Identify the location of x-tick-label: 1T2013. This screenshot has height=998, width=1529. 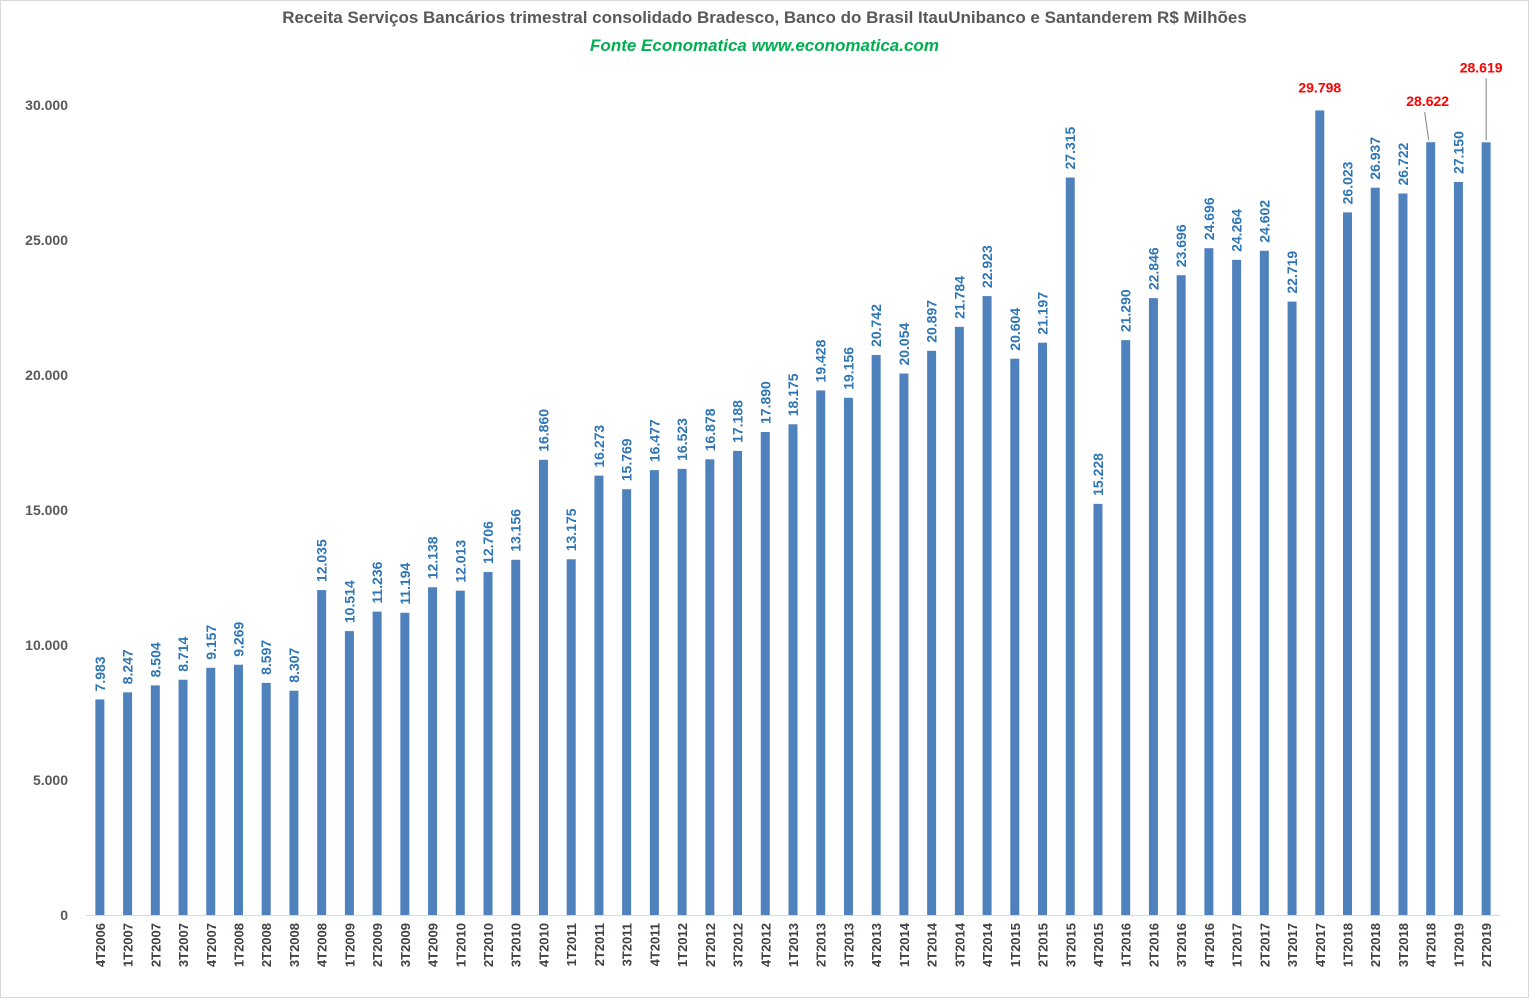
(793, 945).